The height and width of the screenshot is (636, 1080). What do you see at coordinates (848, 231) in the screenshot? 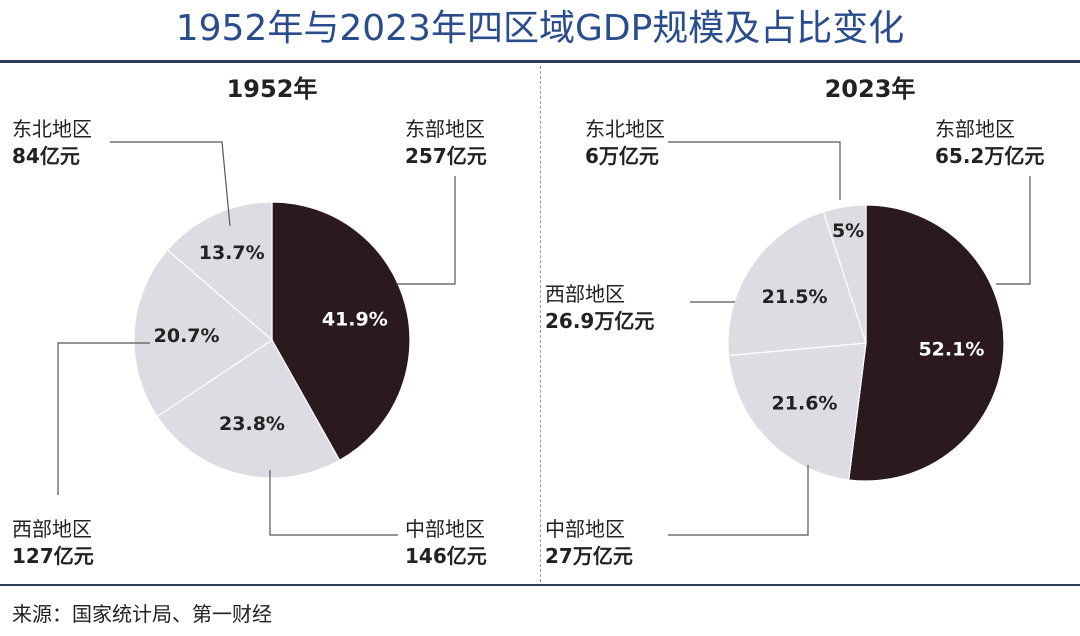
I see `pct-label-northeast-2023: 5%` at bounding box center [848, 231].